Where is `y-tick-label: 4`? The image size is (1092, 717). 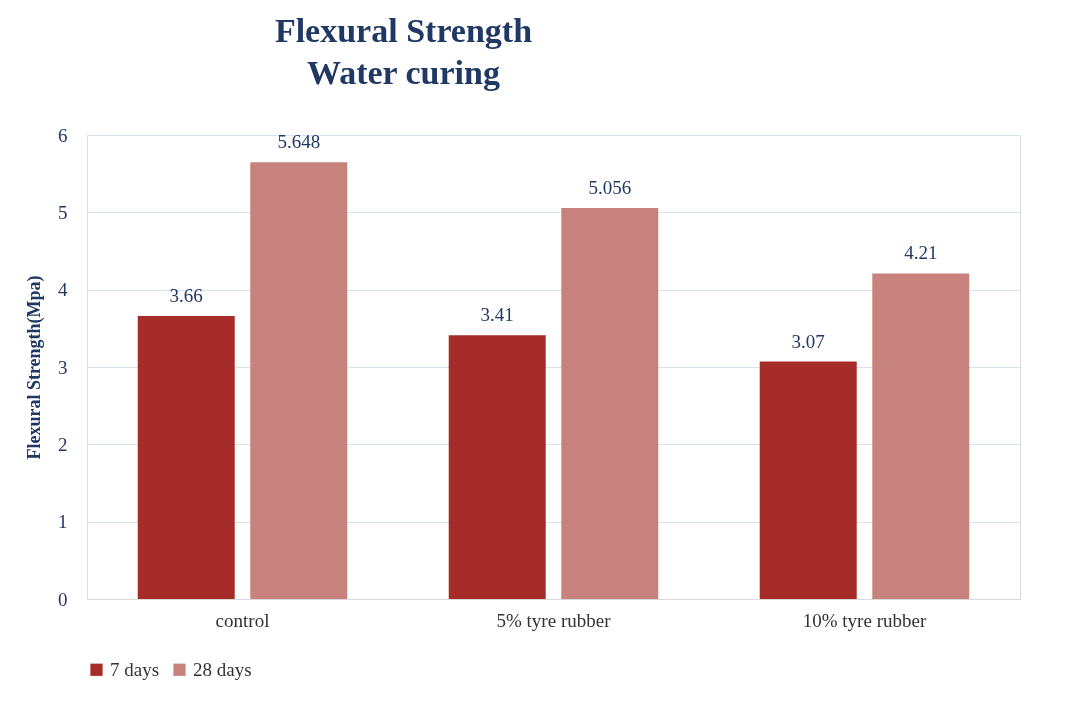 y-tick-label: 4 is located at coordinates (63, 290).